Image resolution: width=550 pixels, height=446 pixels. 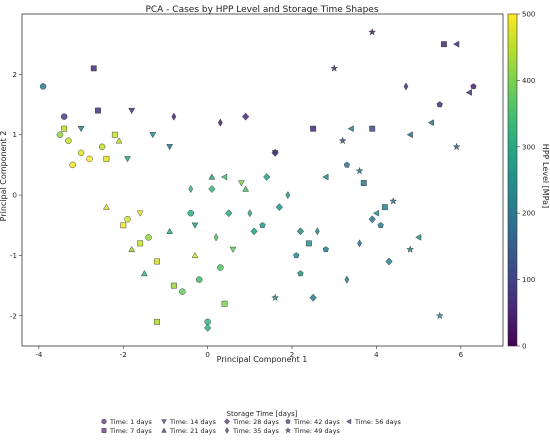 What do you see at coordinates (192, 431) in the screenshot?
I see `legend-label: Time: 21 days` at bounding box center [192, 431].